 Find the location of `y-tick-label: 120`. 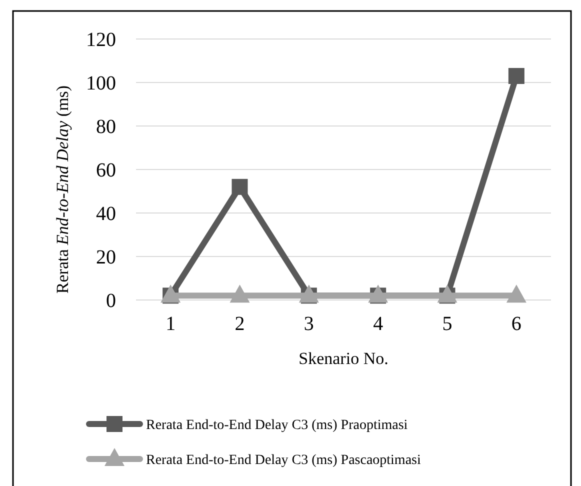

y-tick-label: 120 is located at coordinates (101, 40).